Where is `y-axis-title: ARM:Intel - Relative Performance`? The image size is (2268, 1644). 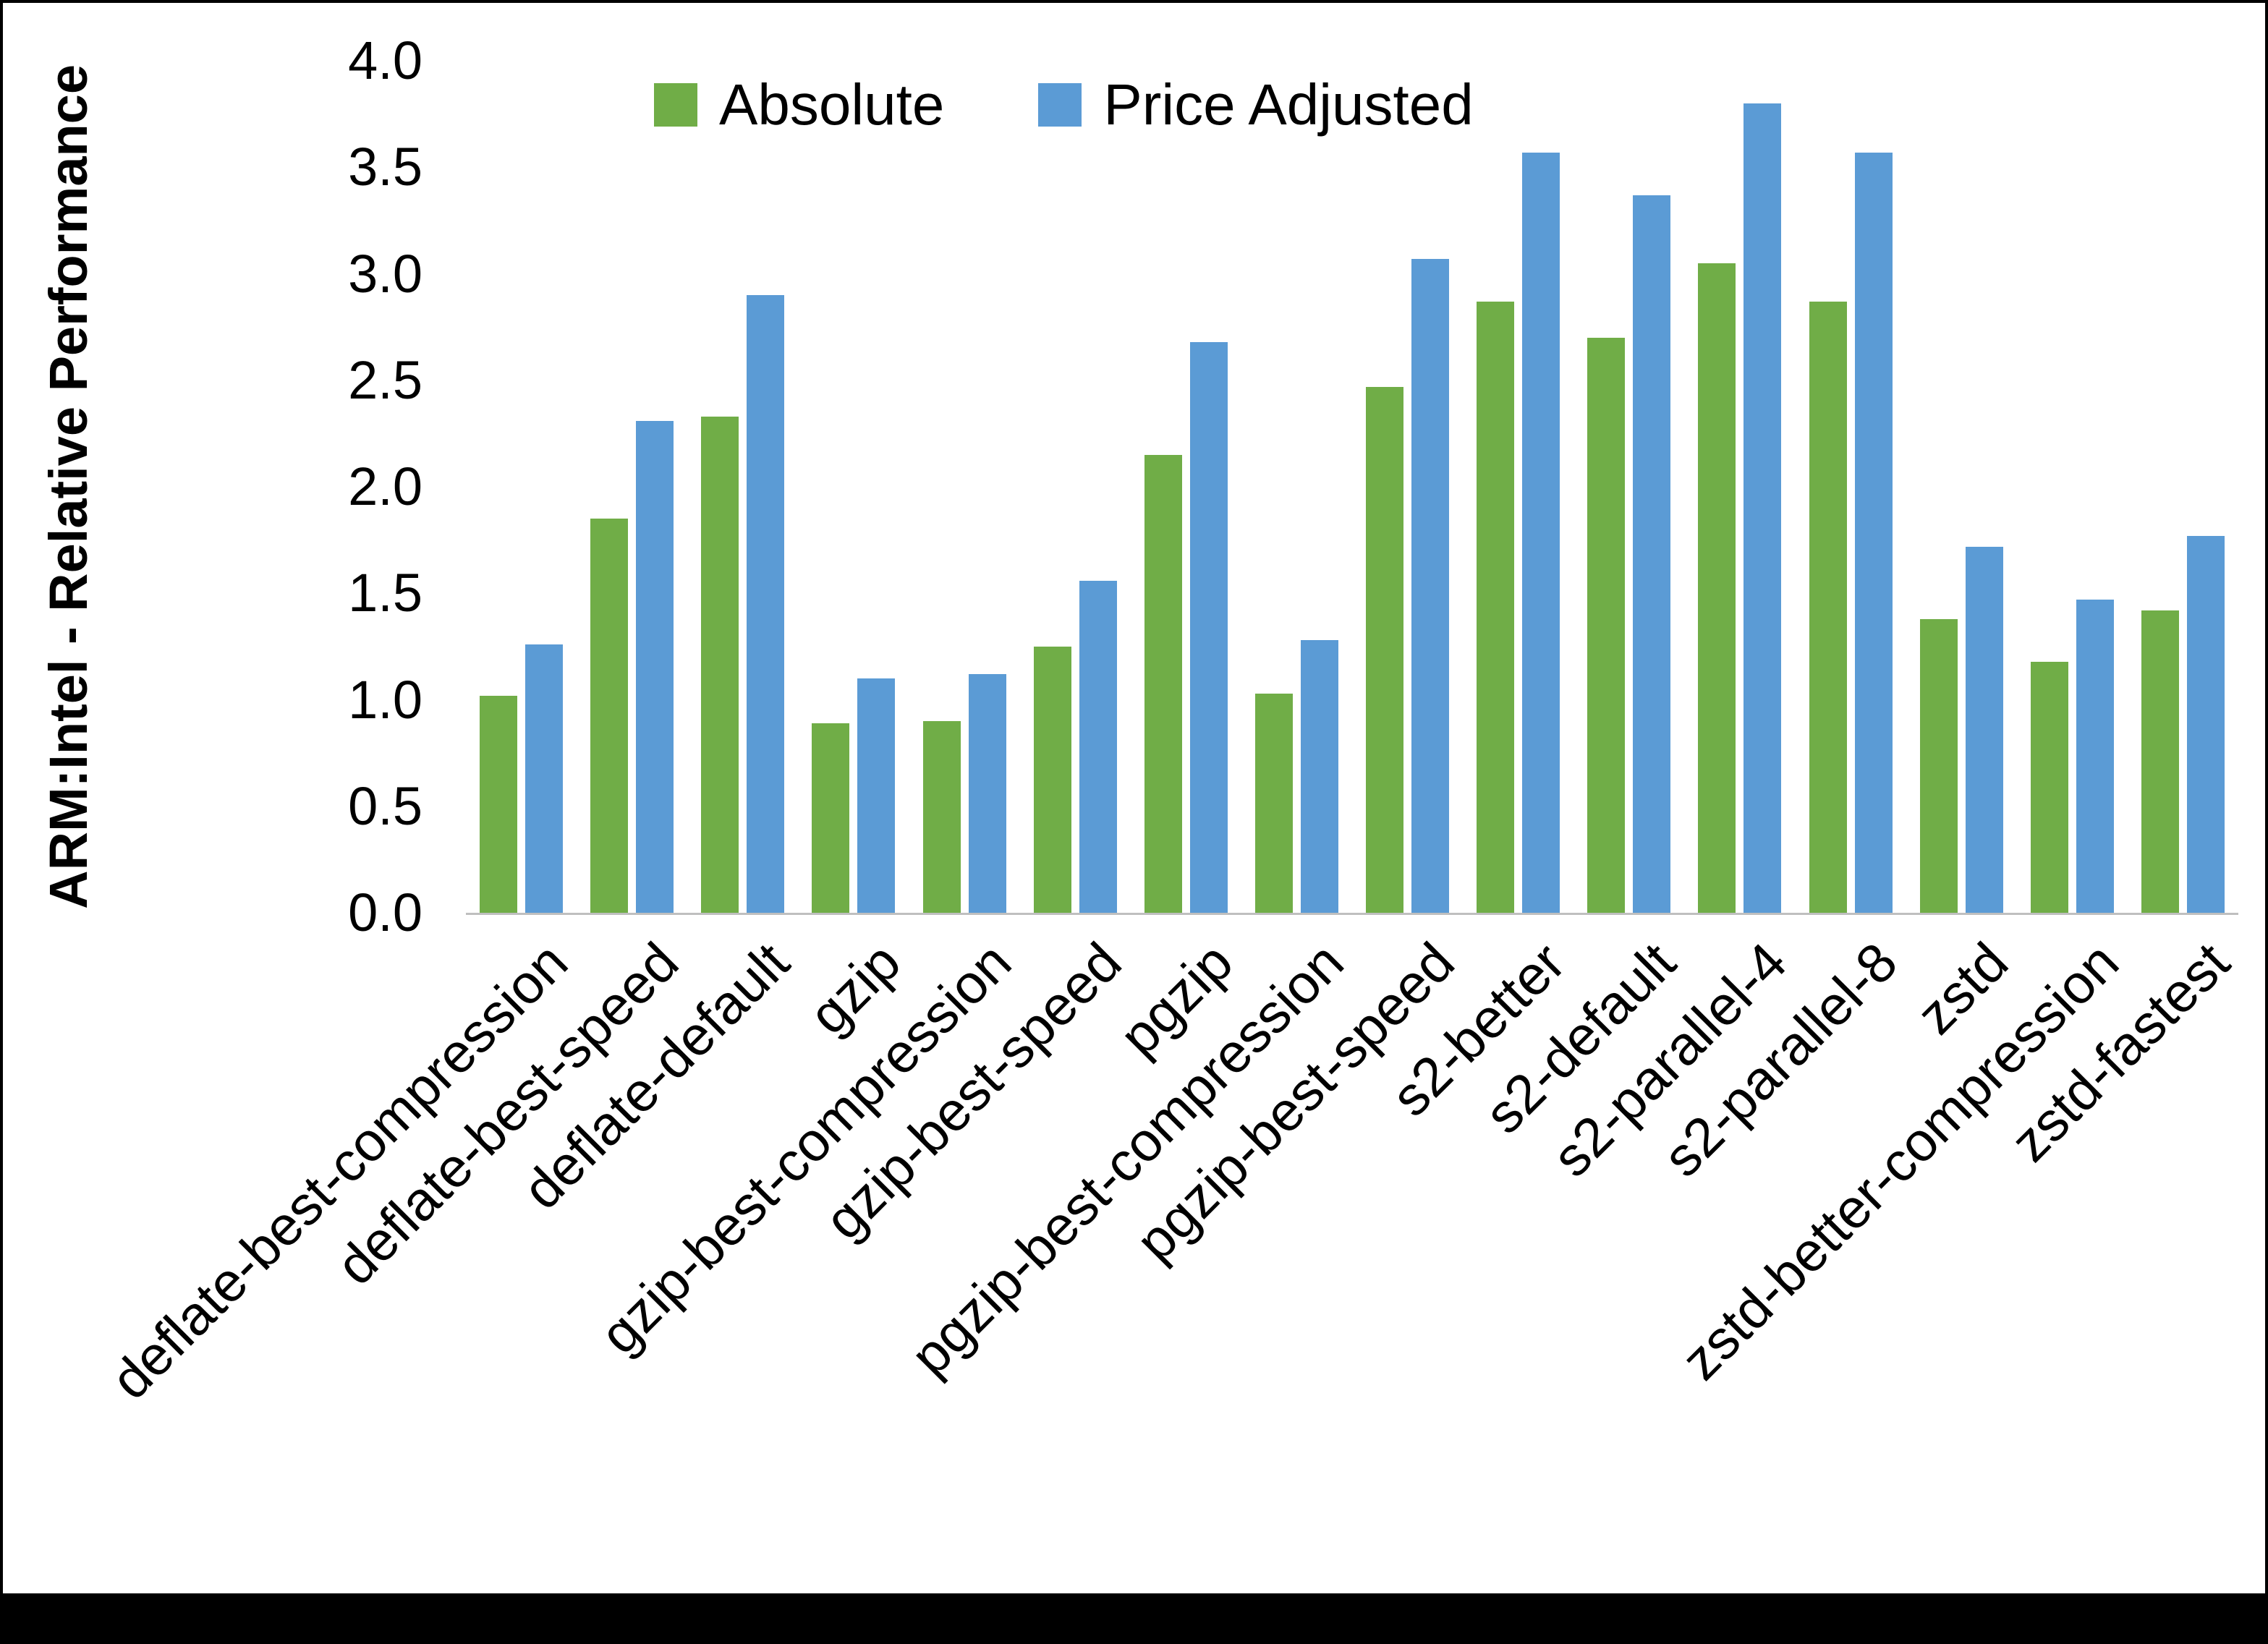
y-axis-title: ARM:Intel - Relative Performance is located at coordinates (68, 486).